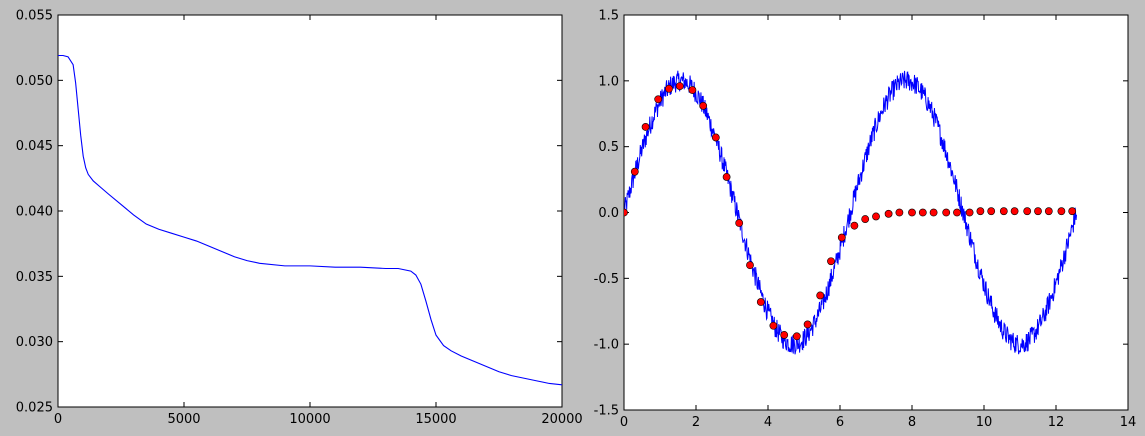 The width and height of the screenshot is (1145, 436). What do you see at coordinates (606, 411) in the screenshot?
I see `right-ytick-label: -1.5` at bounding box center [606, 411].